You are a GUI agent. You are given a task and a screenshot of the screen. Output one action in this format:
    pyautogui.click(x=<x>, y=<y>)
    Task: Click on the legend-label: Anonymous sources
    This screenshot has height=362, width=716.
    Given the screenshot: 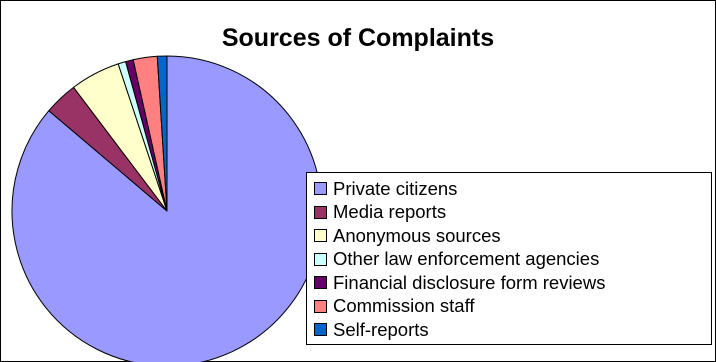 What is the action you would take?
    pyautogui.click(x=417, y=235)
    